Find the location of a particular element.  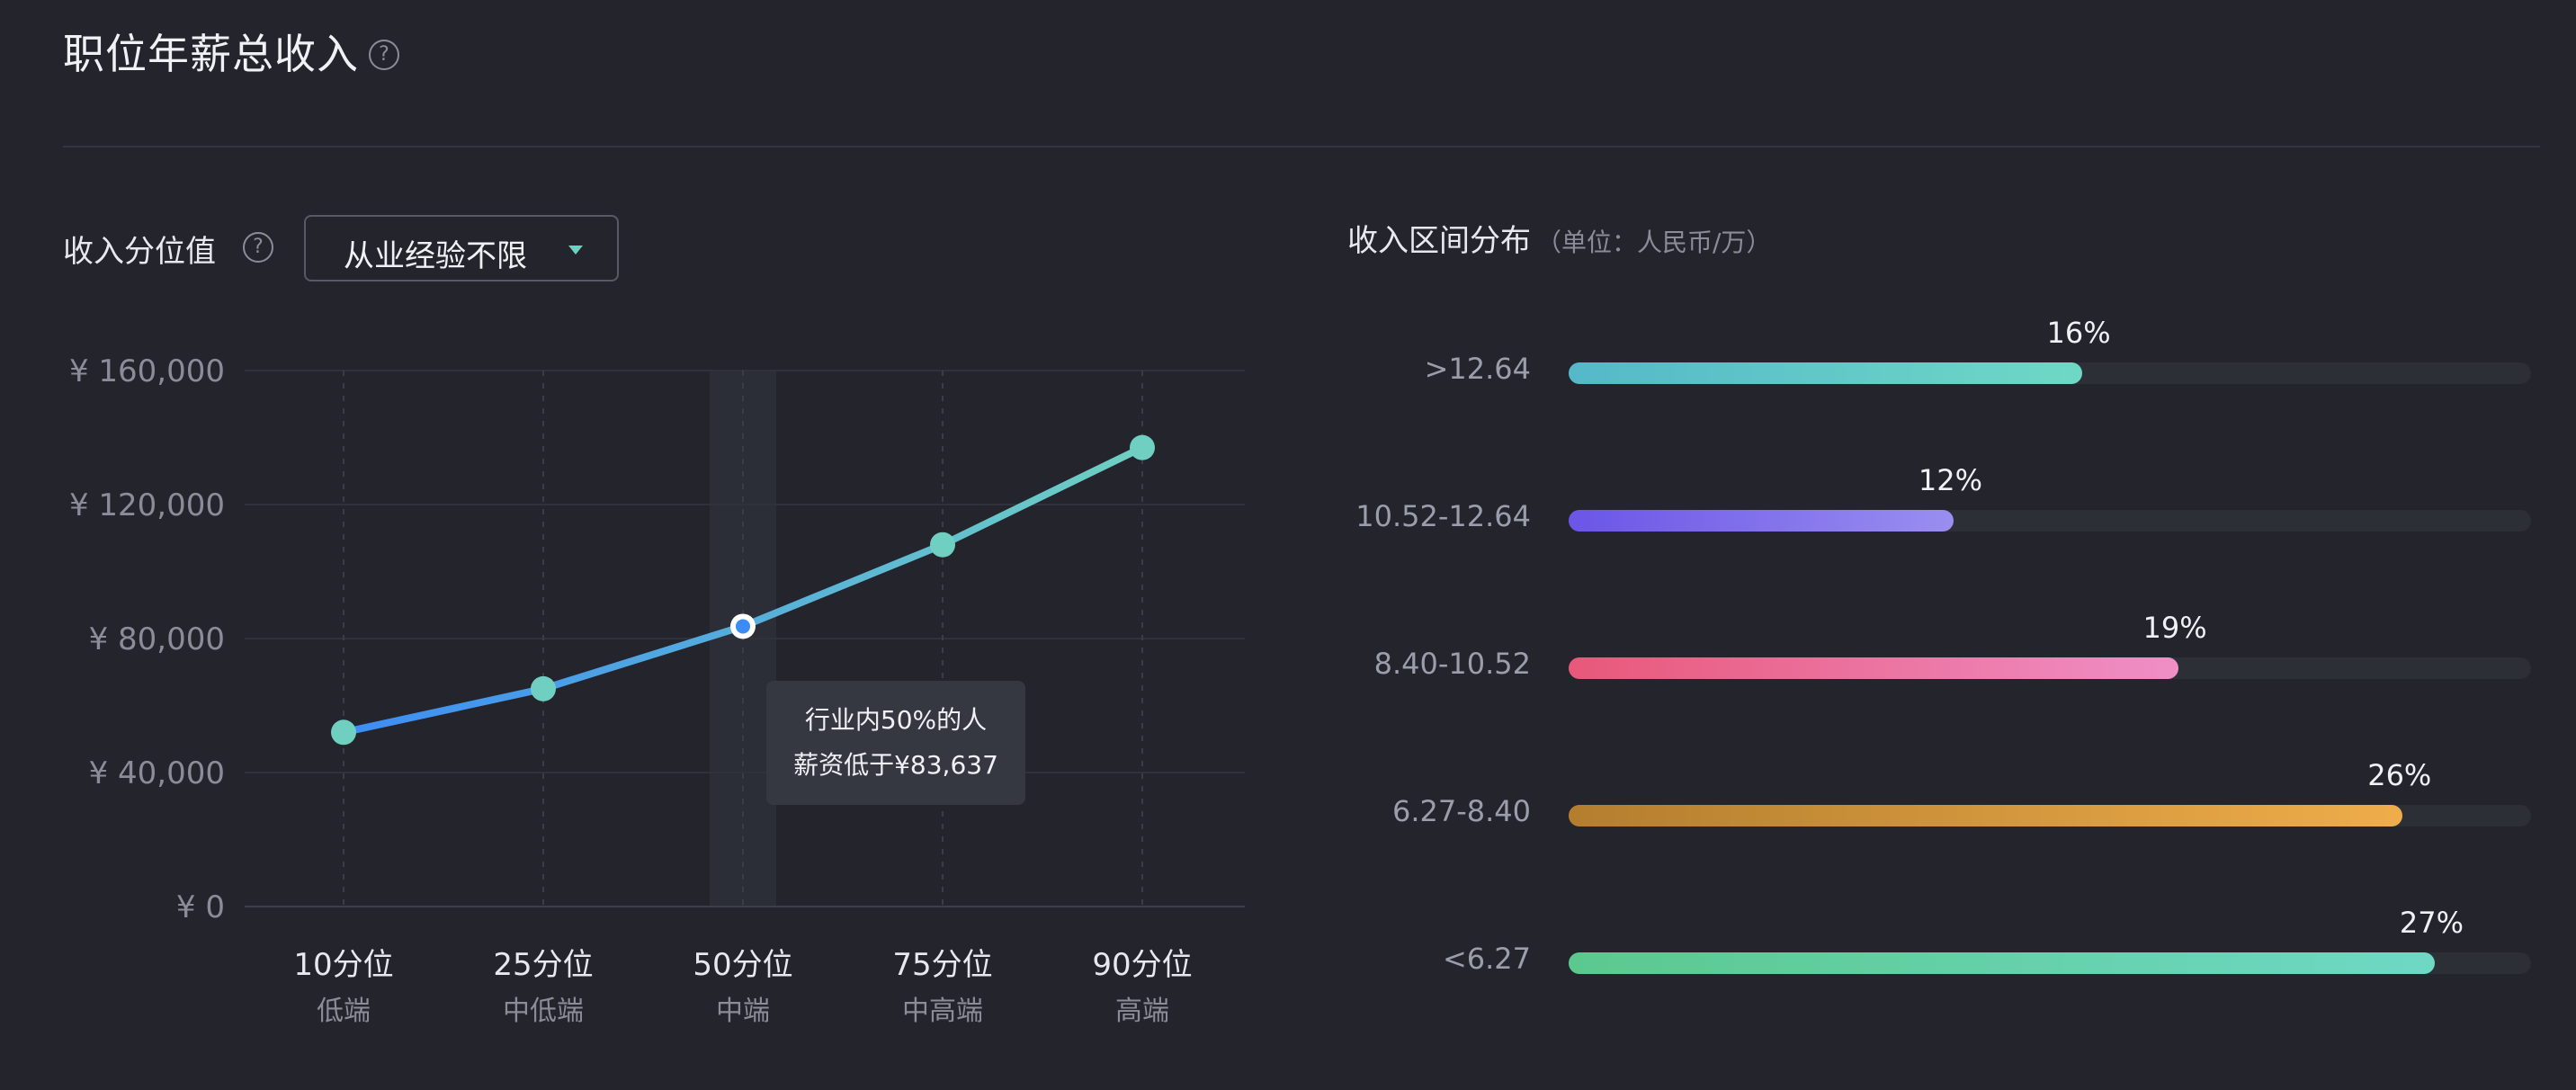

x-tick-sublabel: 中高端 is located at coordinates (942, 1011).